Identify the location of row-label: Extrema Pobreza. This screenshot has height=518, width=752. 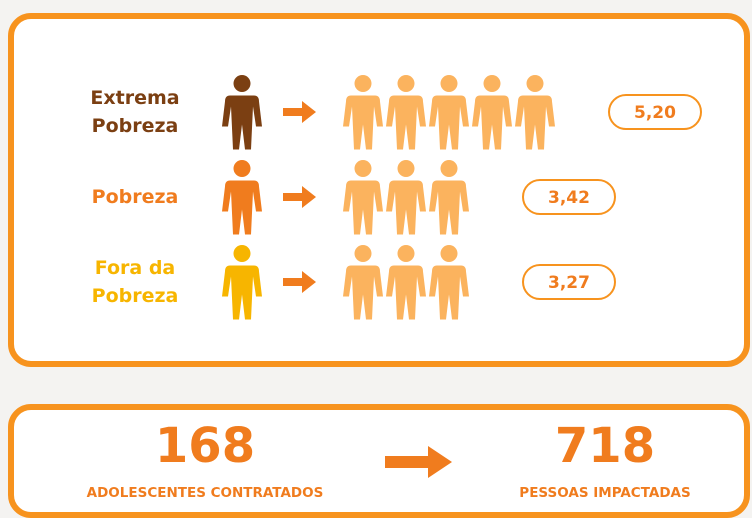
(135, 112).